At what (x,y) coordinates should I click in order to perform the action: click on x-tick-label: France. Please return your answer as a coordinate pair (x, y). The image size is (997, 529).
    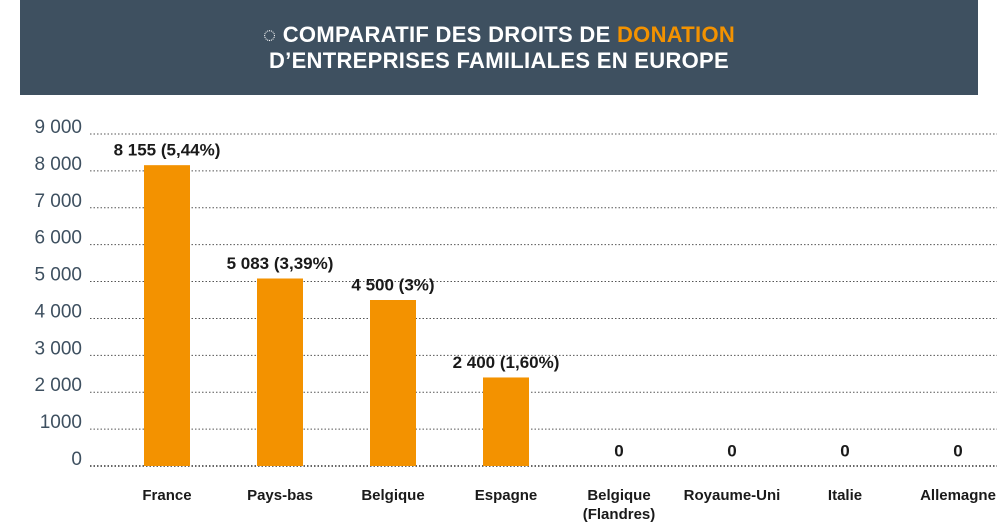
    Looking at the image, I should click on (167, 495).